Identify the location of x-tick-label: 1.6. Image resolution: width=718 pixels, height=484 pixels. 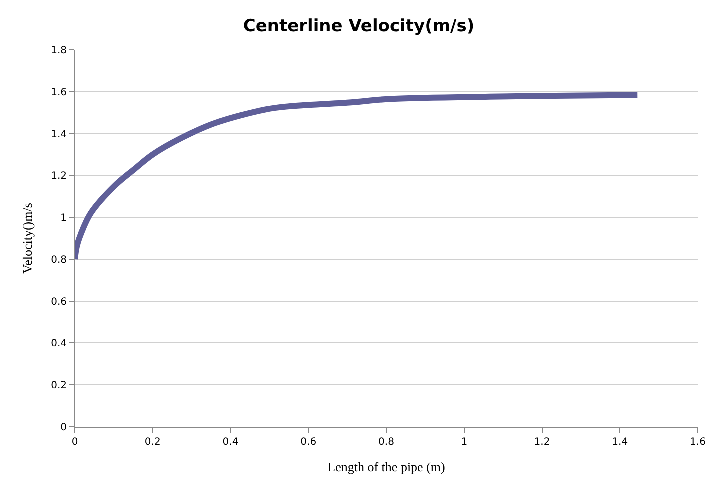
(698, 442).